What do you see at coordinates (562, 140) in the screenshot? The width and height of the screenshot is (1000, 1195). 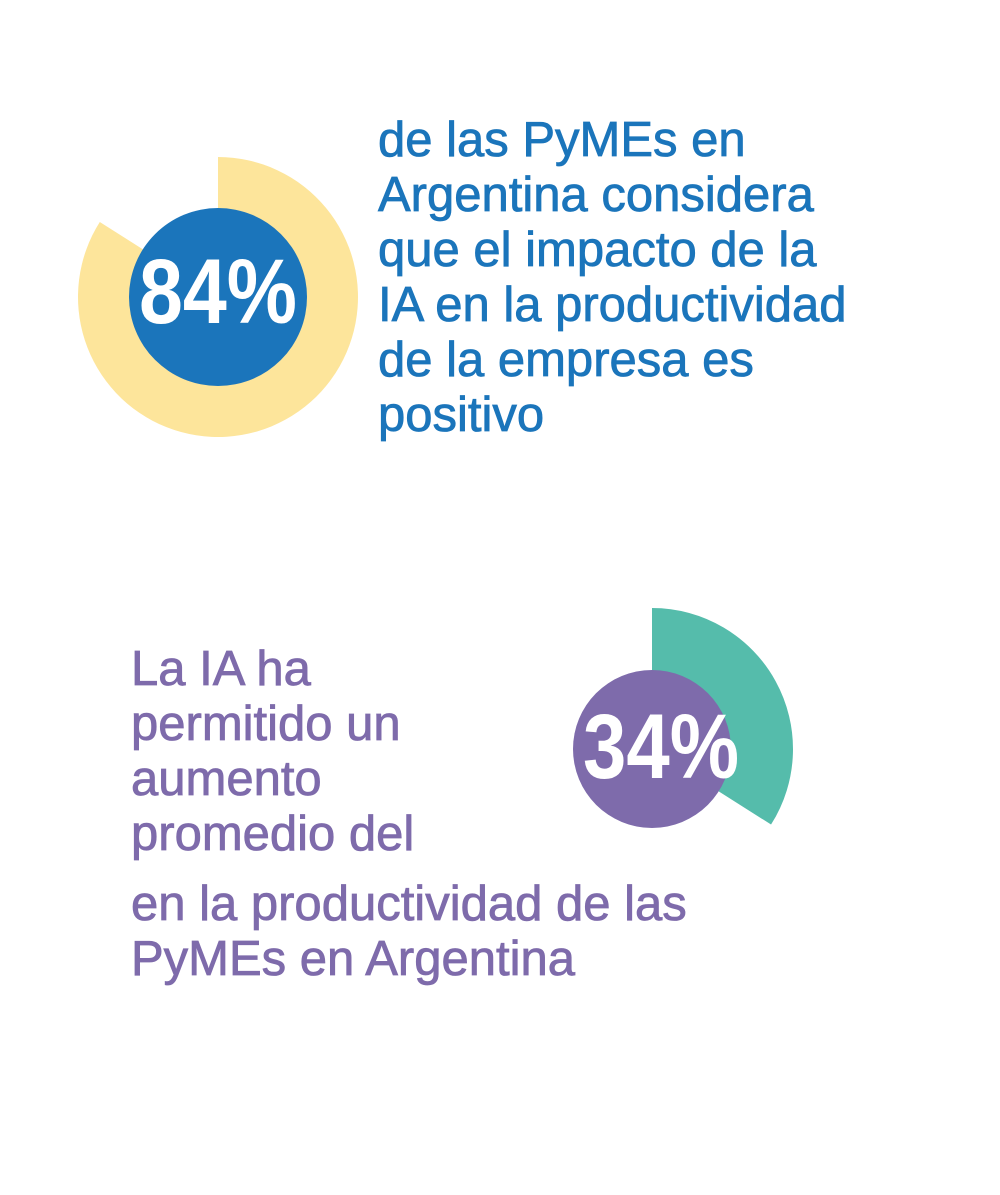 I see `statement-84-line: de las PyMEs en` at bounding box center [562, 140].